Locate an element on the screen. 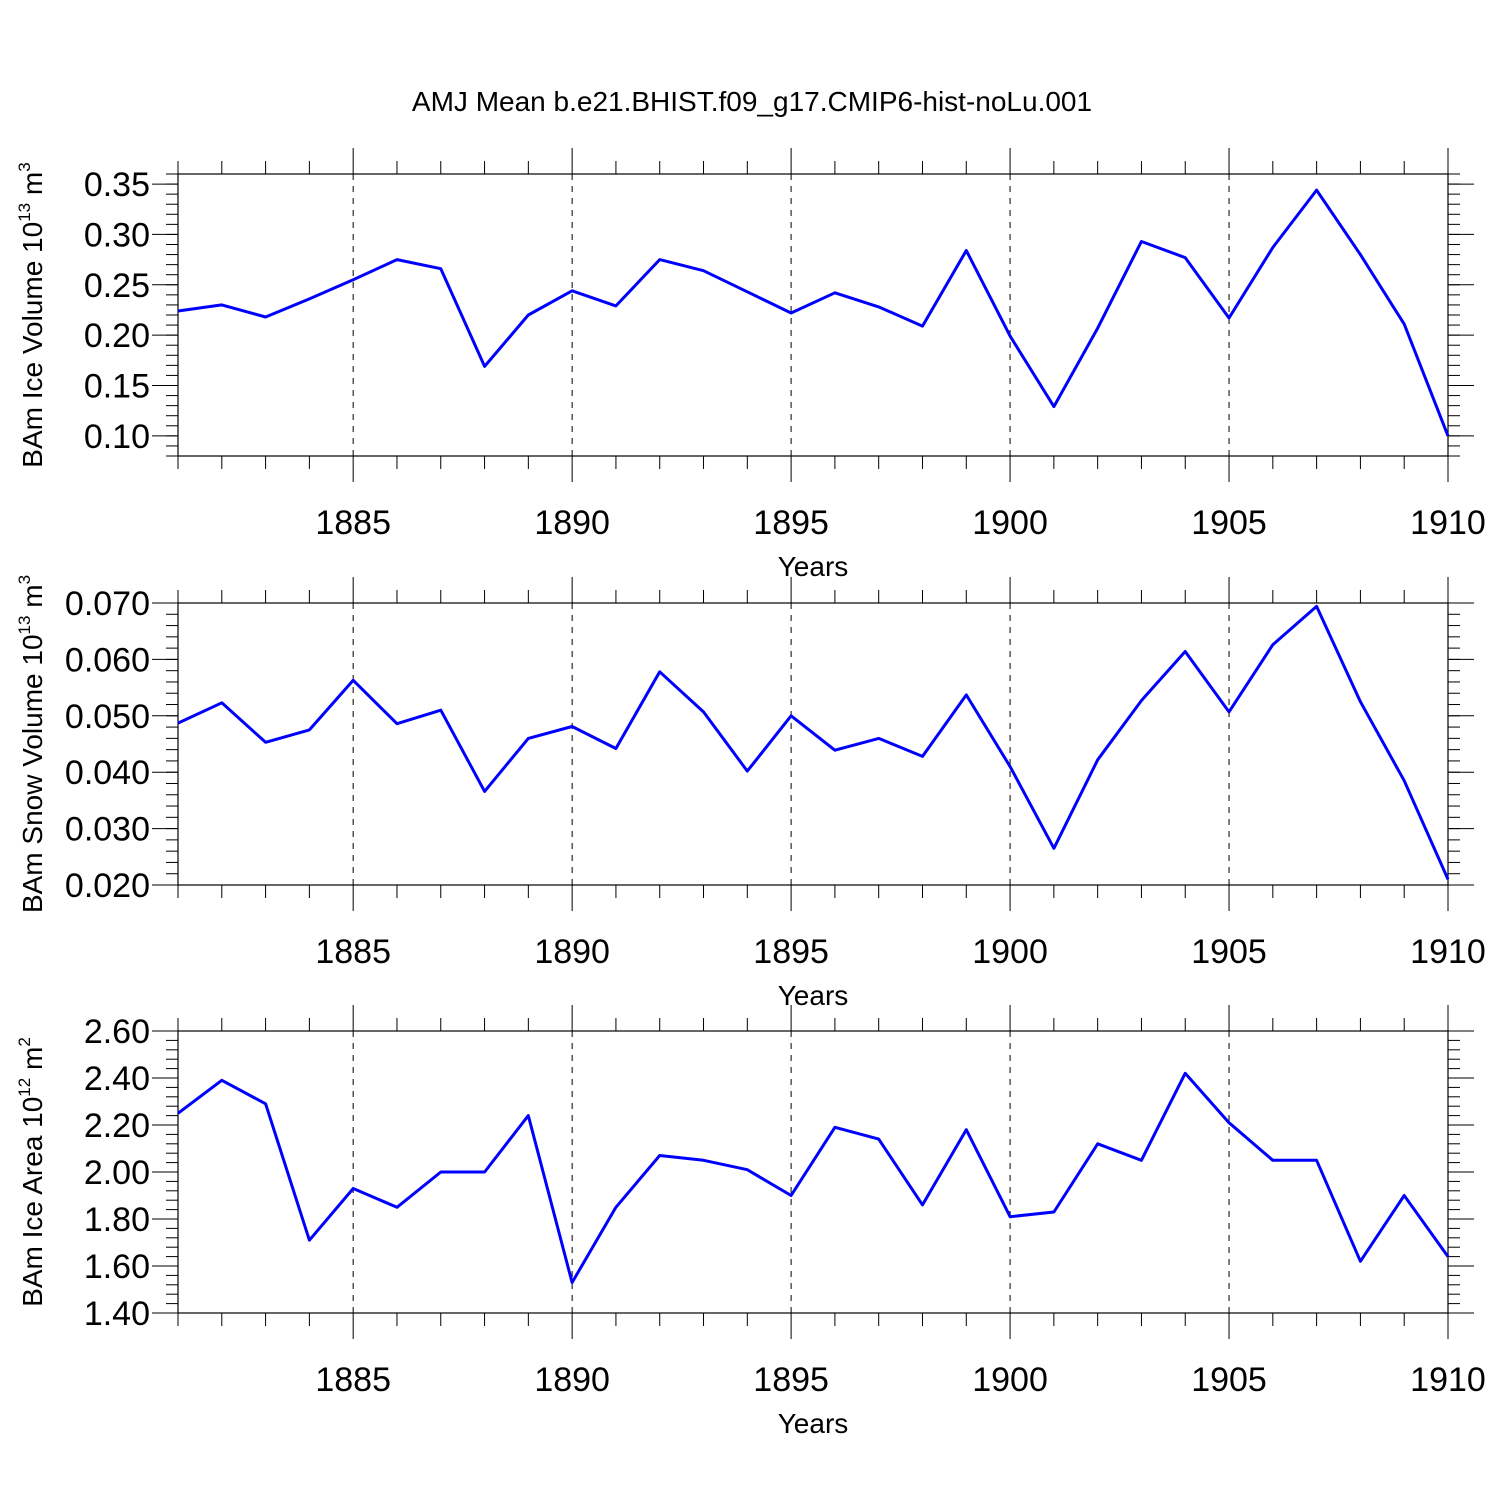 The height and width of the screenshot is (1500, 1500). y-tick-label: 2.60 is located at coordinates (117, 1032).